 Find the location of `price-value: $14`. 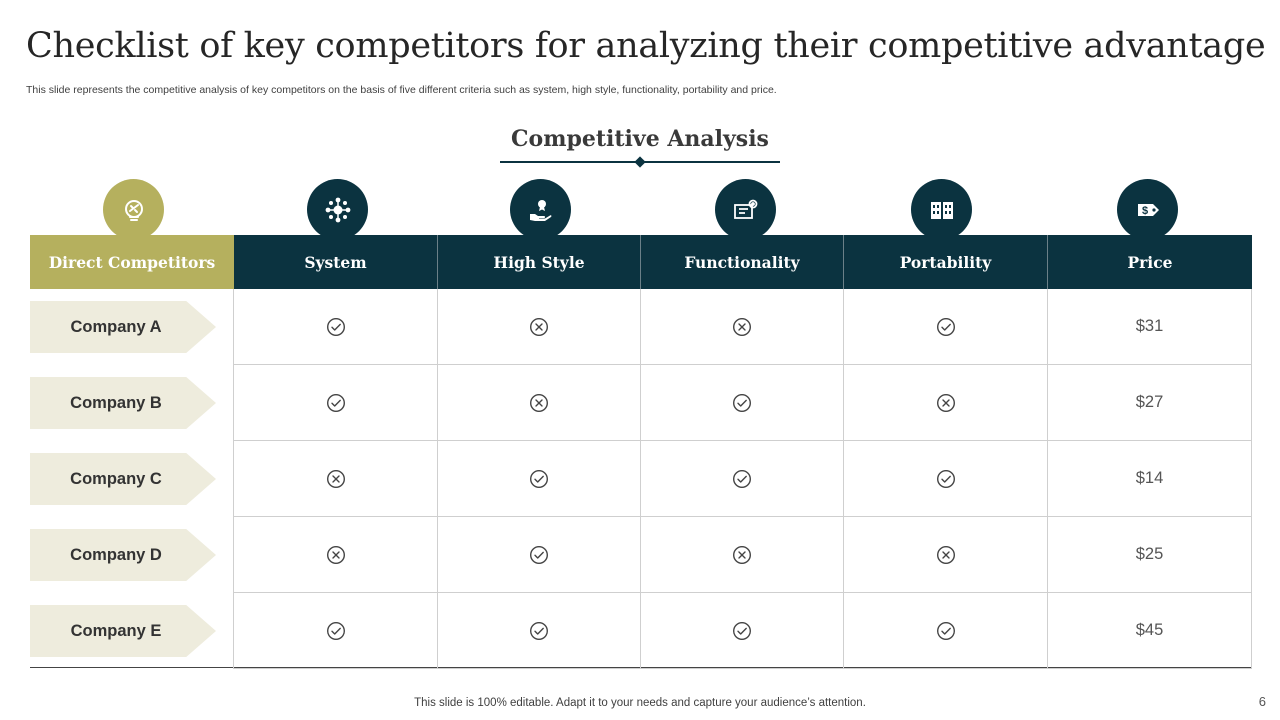

price-value: $14 is located at coordinates (1149, 478).